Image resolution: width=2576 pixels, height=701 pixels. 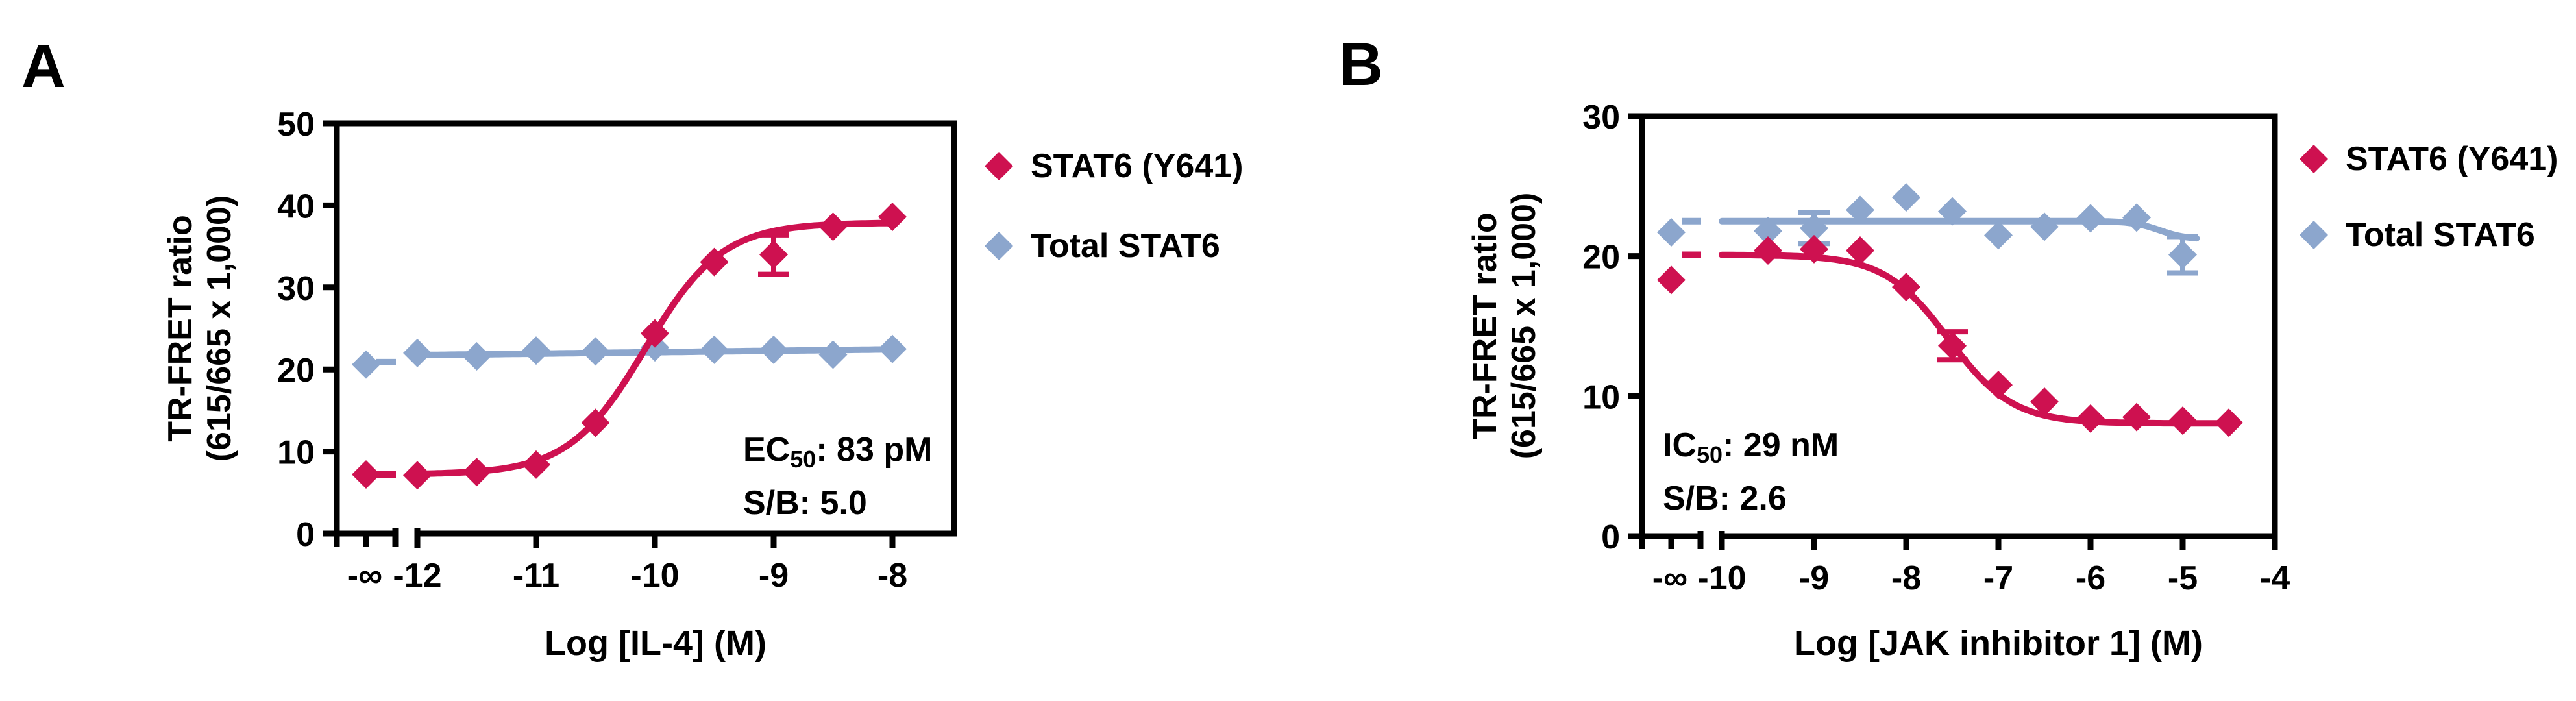 I want to click on y-tick-label: 40, so click(x=296, y=206).